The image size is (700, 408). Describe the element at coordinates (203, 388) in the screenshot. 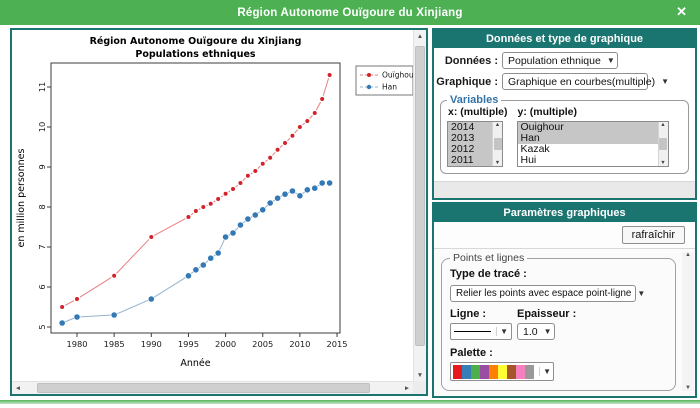

I see `horizontal-scroll-thumb` at that location.